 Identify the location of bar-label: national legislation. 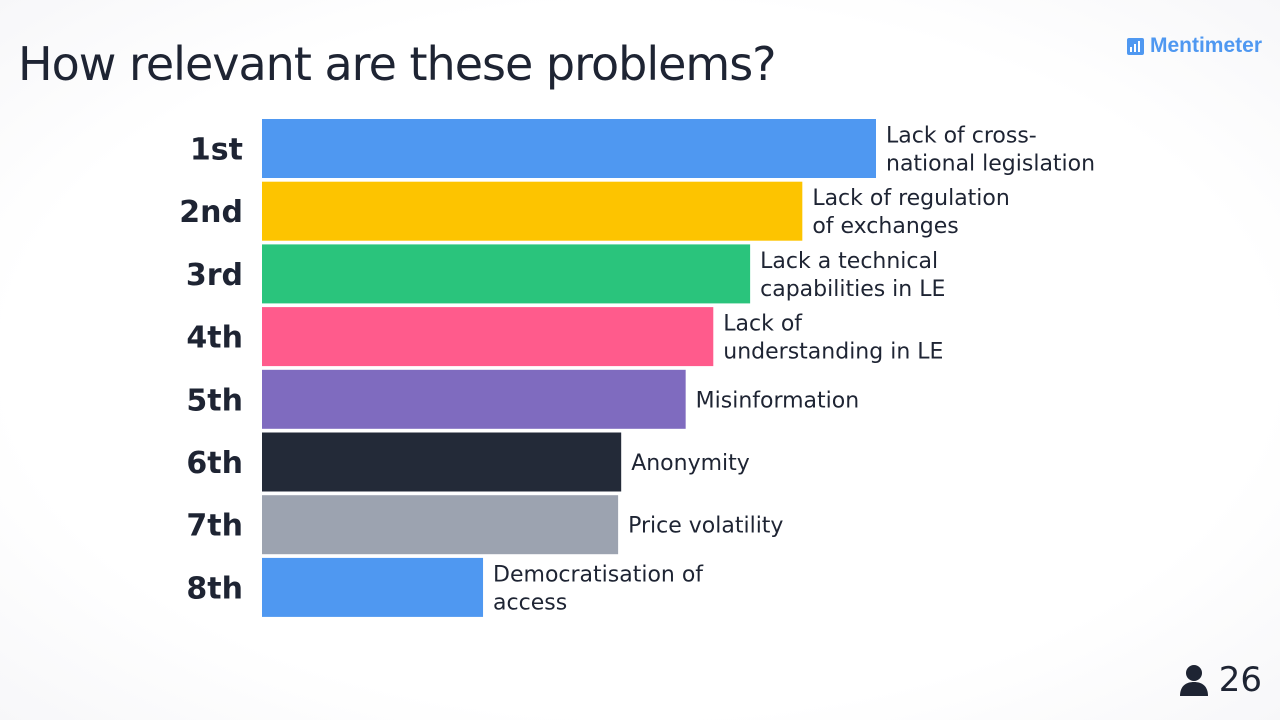
(990, 164).